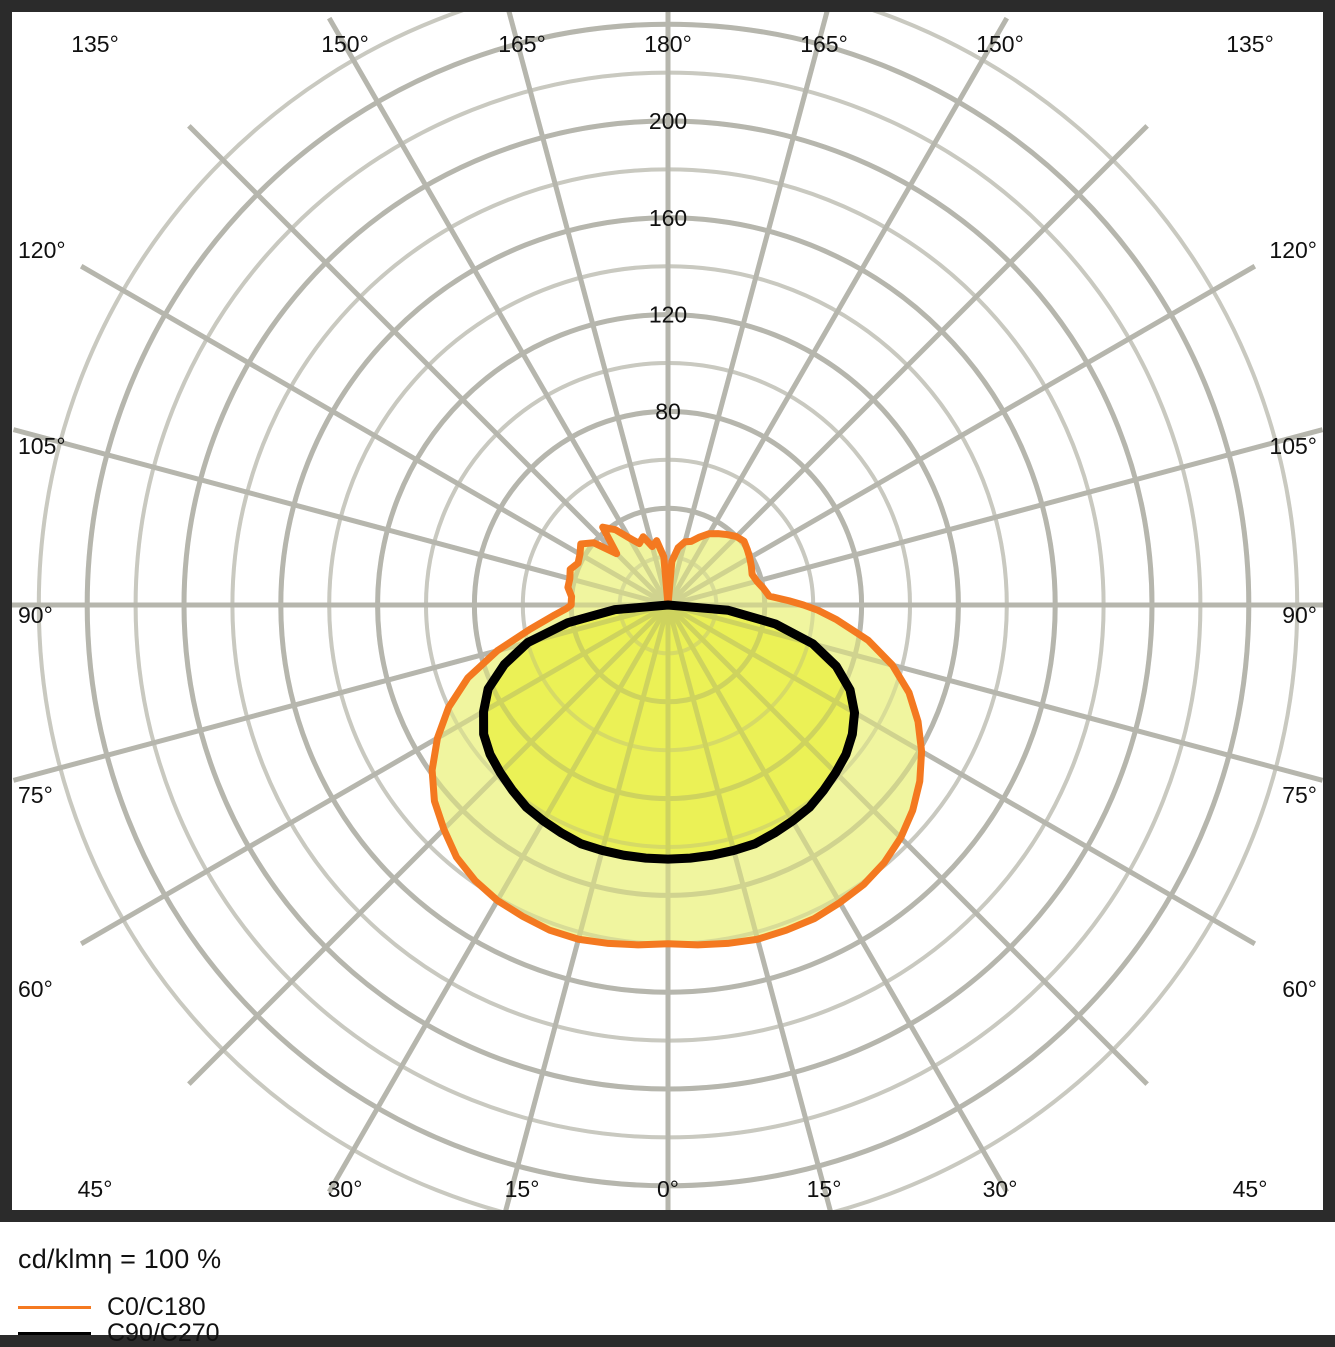 The image size is (1335, 1347). Describe the element at coordinates (668, 411) in the screenshot. I see `radial-tick-label: 80` at that location.